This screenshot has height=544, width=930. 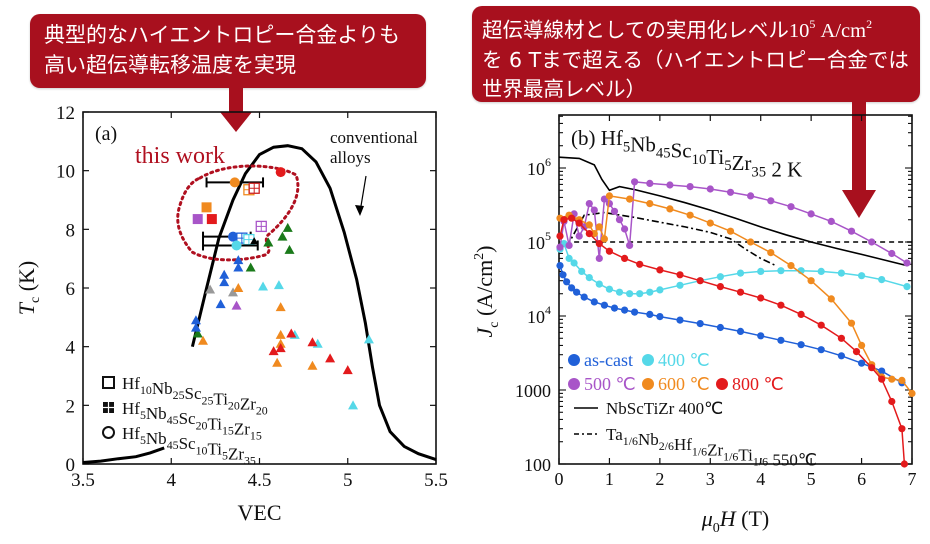 What do you see at coordinates (610, 384) in the screenshot?
I see `legend-label: 500 ℃` at bounding box center [610, 384].